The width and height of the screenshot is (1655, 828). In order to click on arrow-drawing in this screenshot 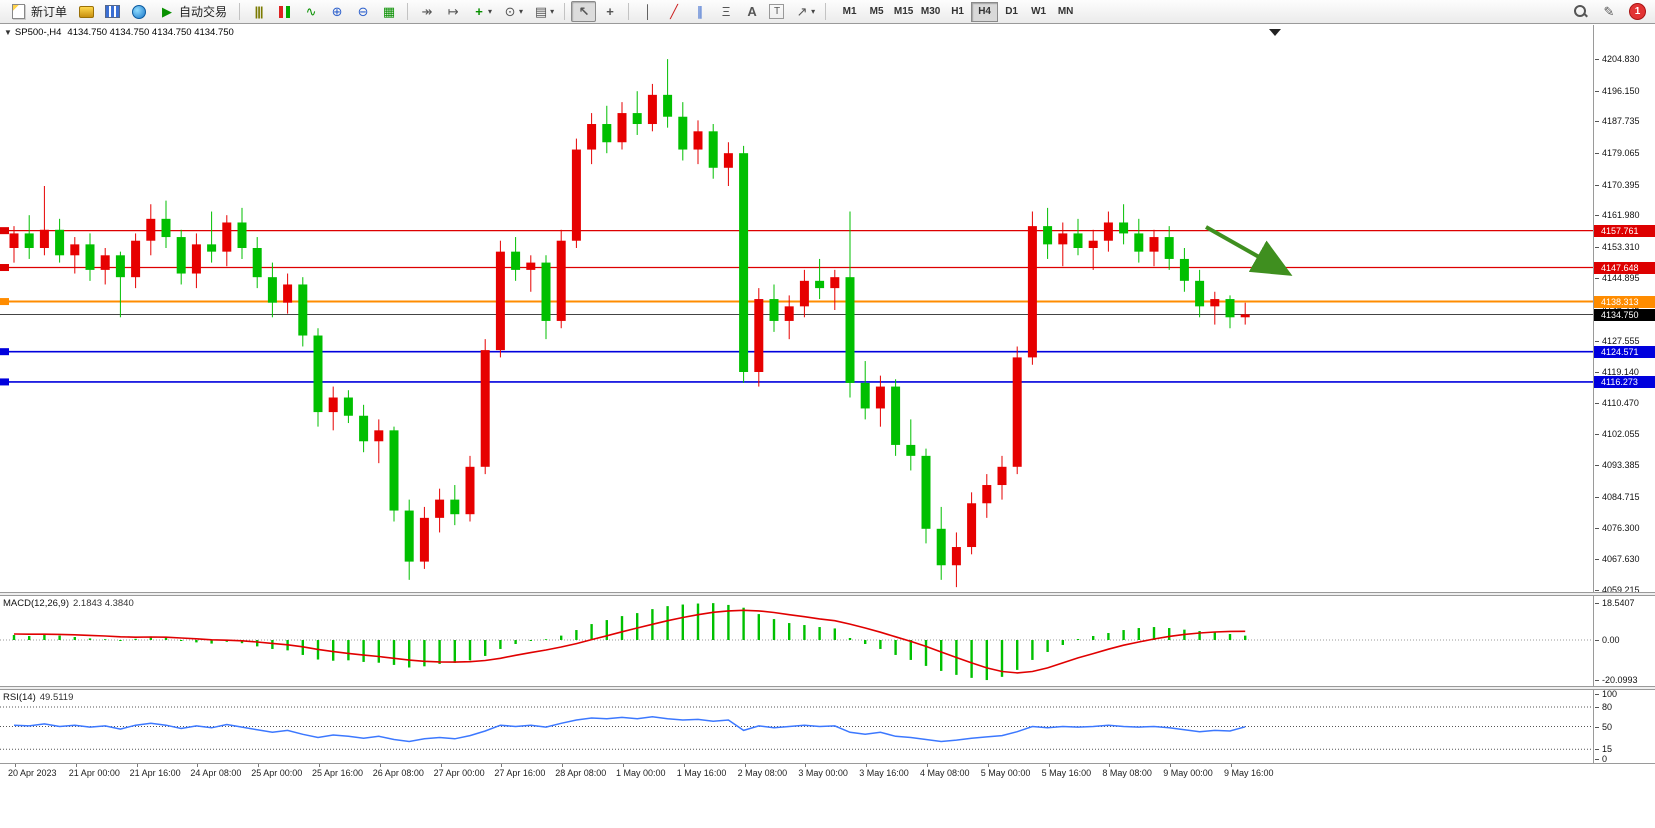, I will do `click(1249, 250)`.